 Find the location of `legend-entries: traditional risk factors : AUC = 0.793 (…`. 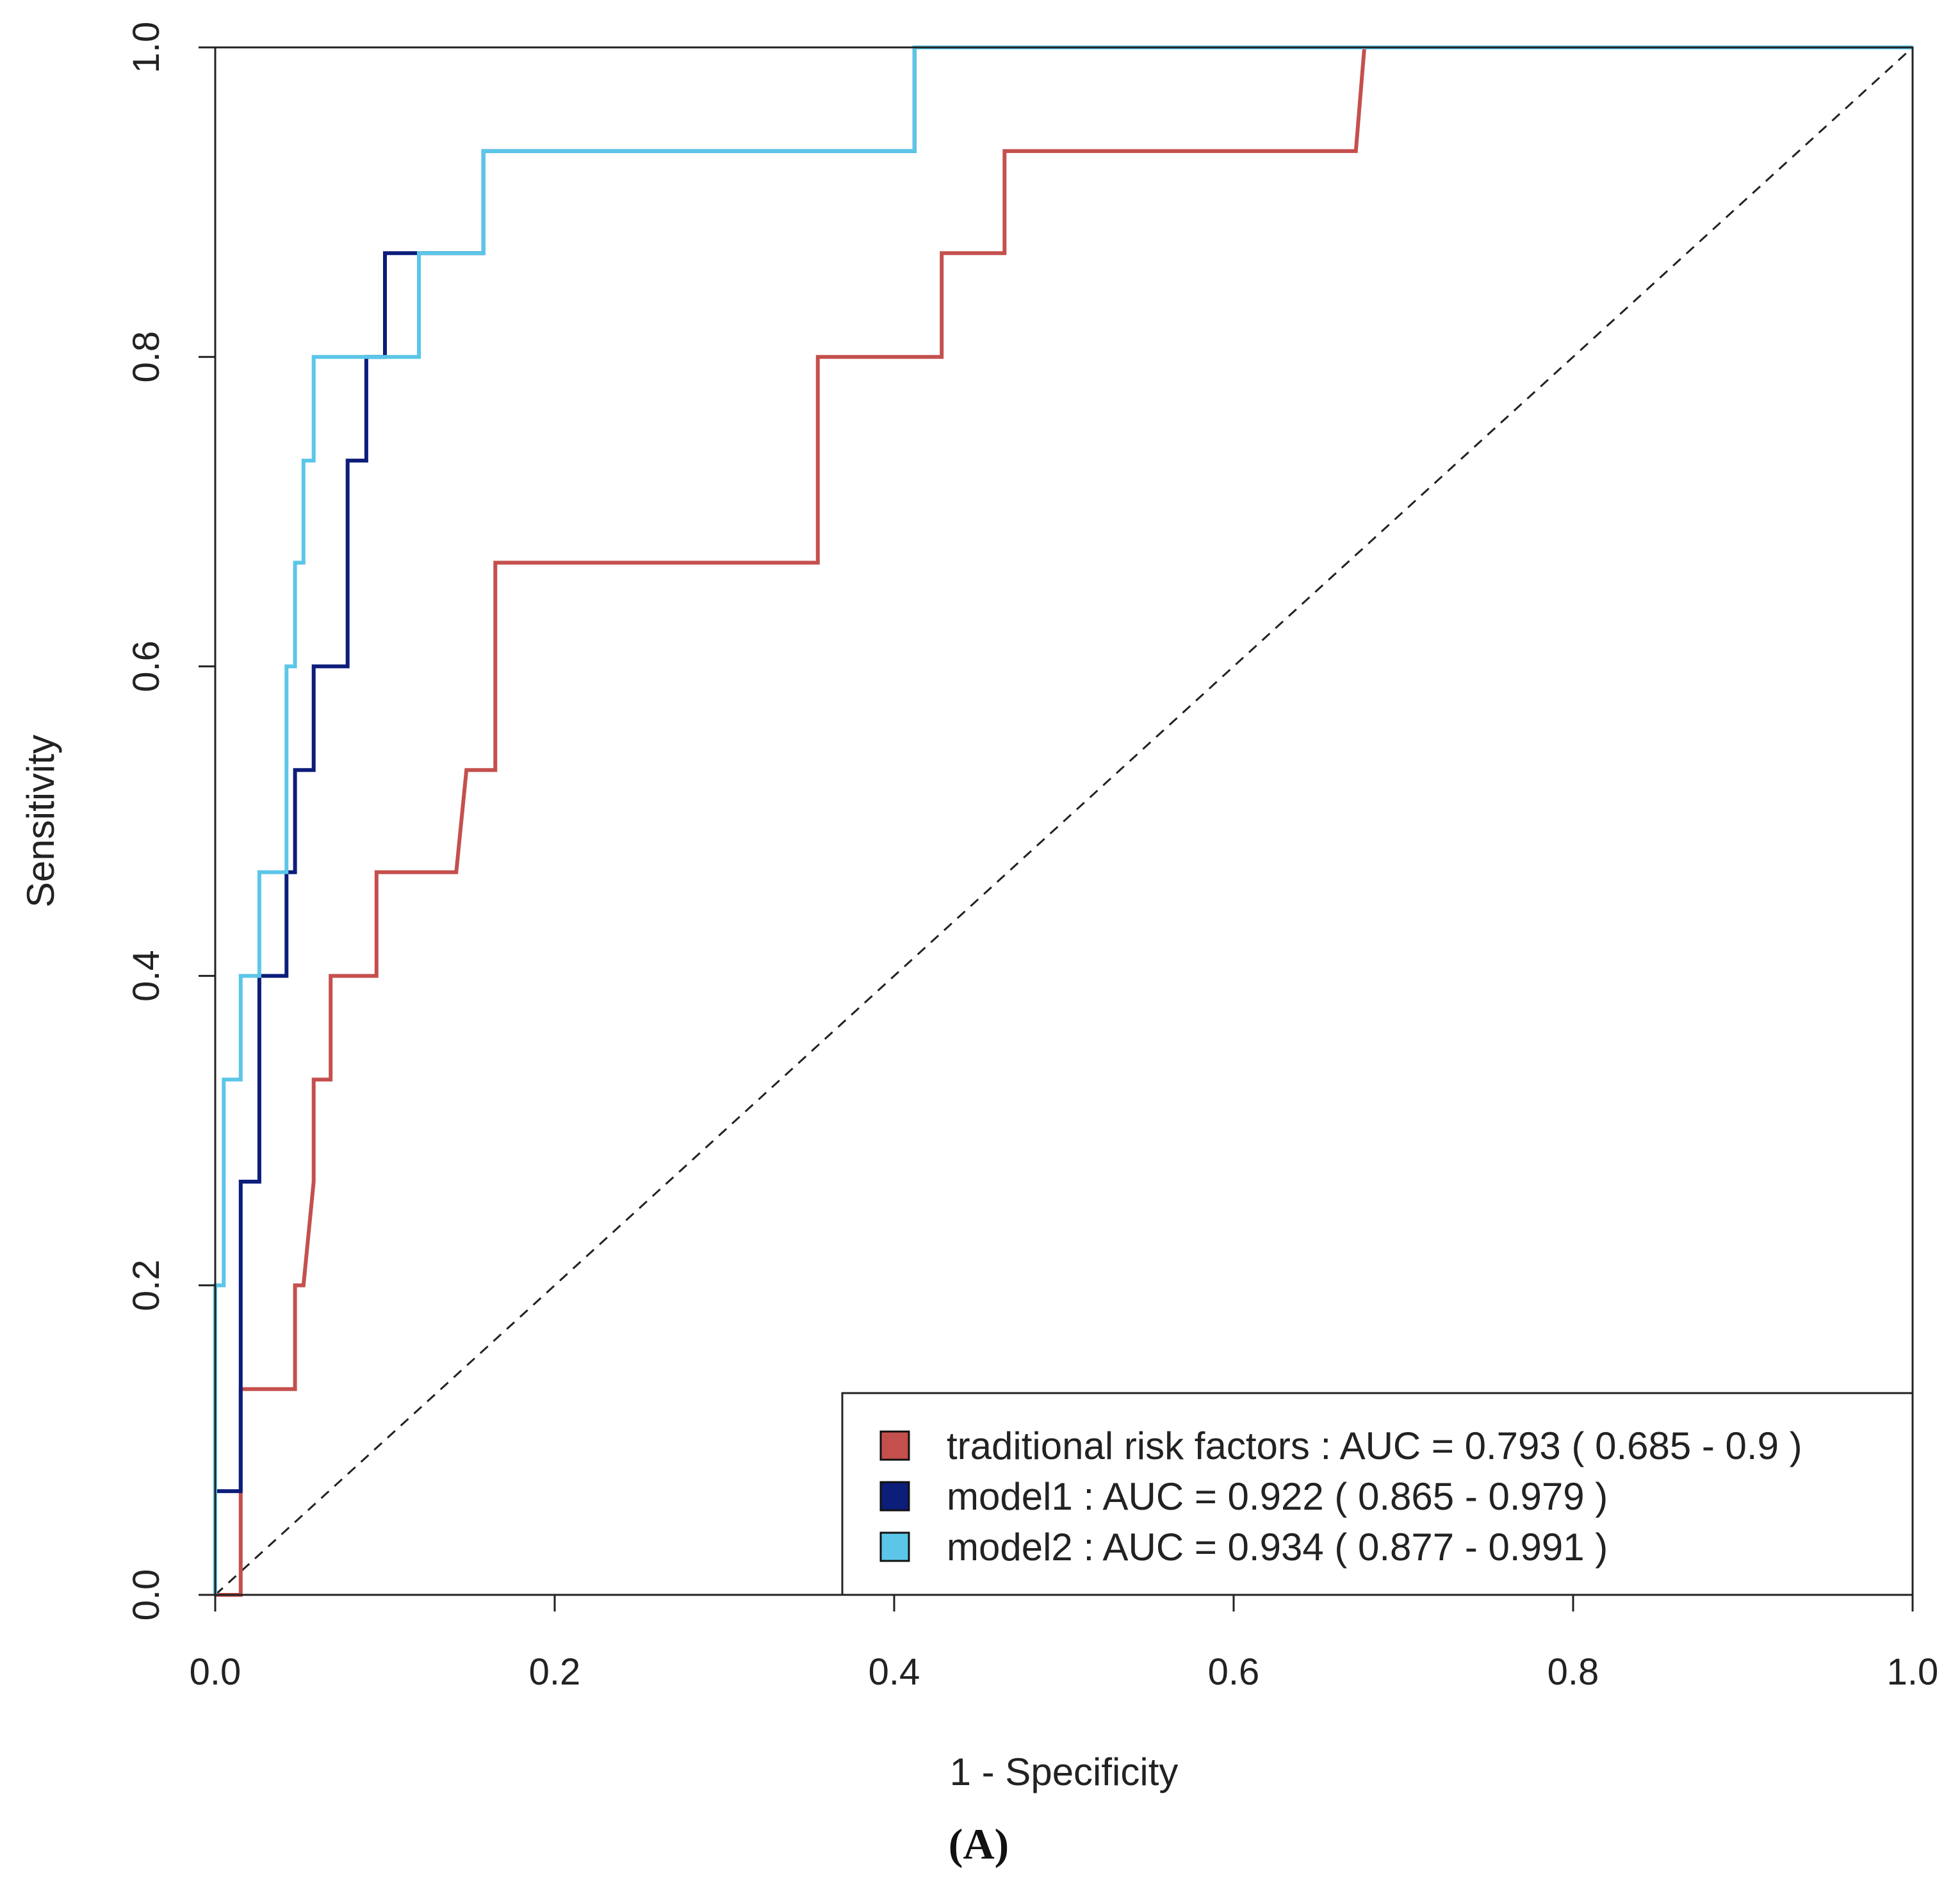

legend-entries: traditional risk factors : AUC = 0.793 (… is located at coordinates (1340, 1496).